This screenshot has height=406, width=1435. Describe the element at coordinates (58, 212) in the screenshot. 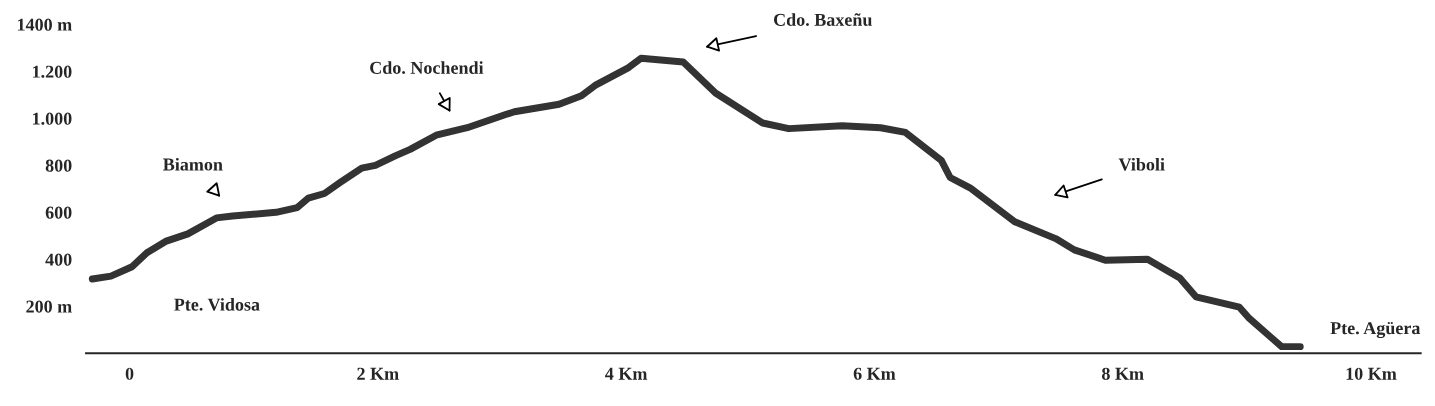

I see `y-tick-label: 600` at that location.